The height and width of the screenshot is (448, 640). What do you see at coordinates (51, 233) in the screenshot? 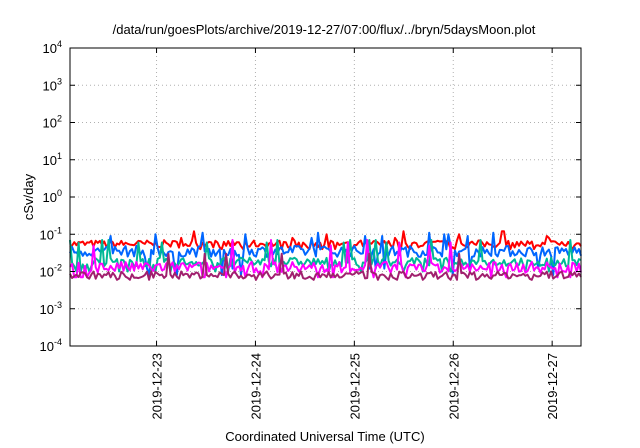
I see `y-tick-label: 10⁻¹` at bounding box center [51, 233].